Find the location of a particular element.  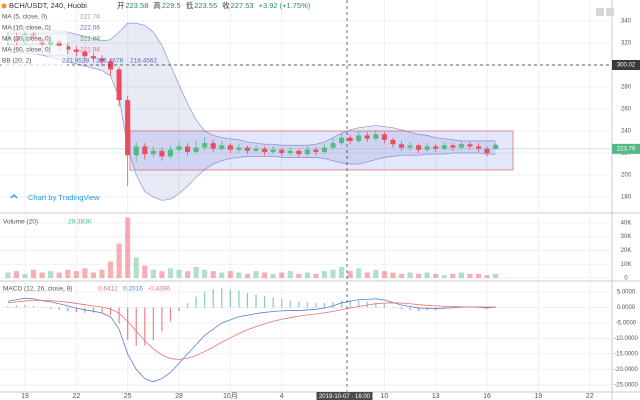

x-tick-label: 25 is located at coordinates (128, 396).